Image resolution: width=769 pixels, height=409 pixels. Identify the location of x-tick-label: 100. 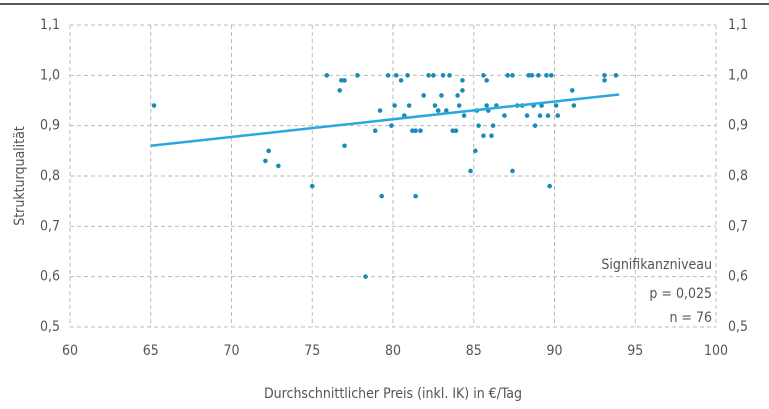
(716, 351).